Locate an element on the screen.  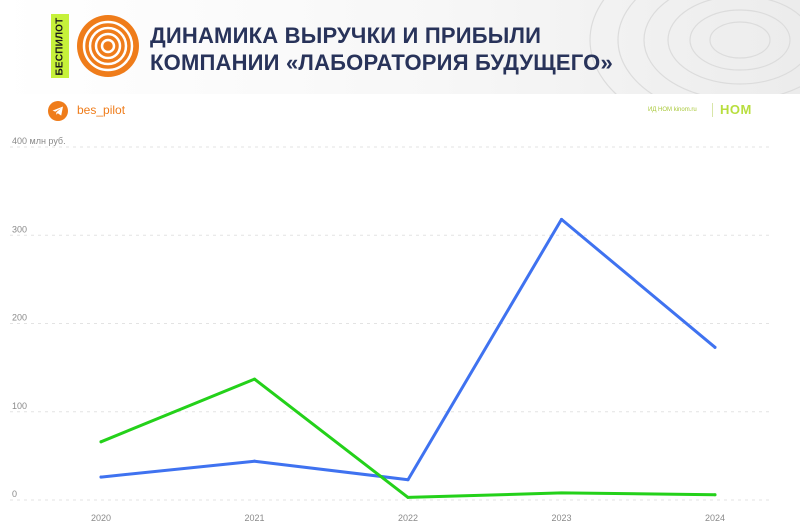
brand-label: БЕСПИЛОТ is located at coordinates (60, 46).